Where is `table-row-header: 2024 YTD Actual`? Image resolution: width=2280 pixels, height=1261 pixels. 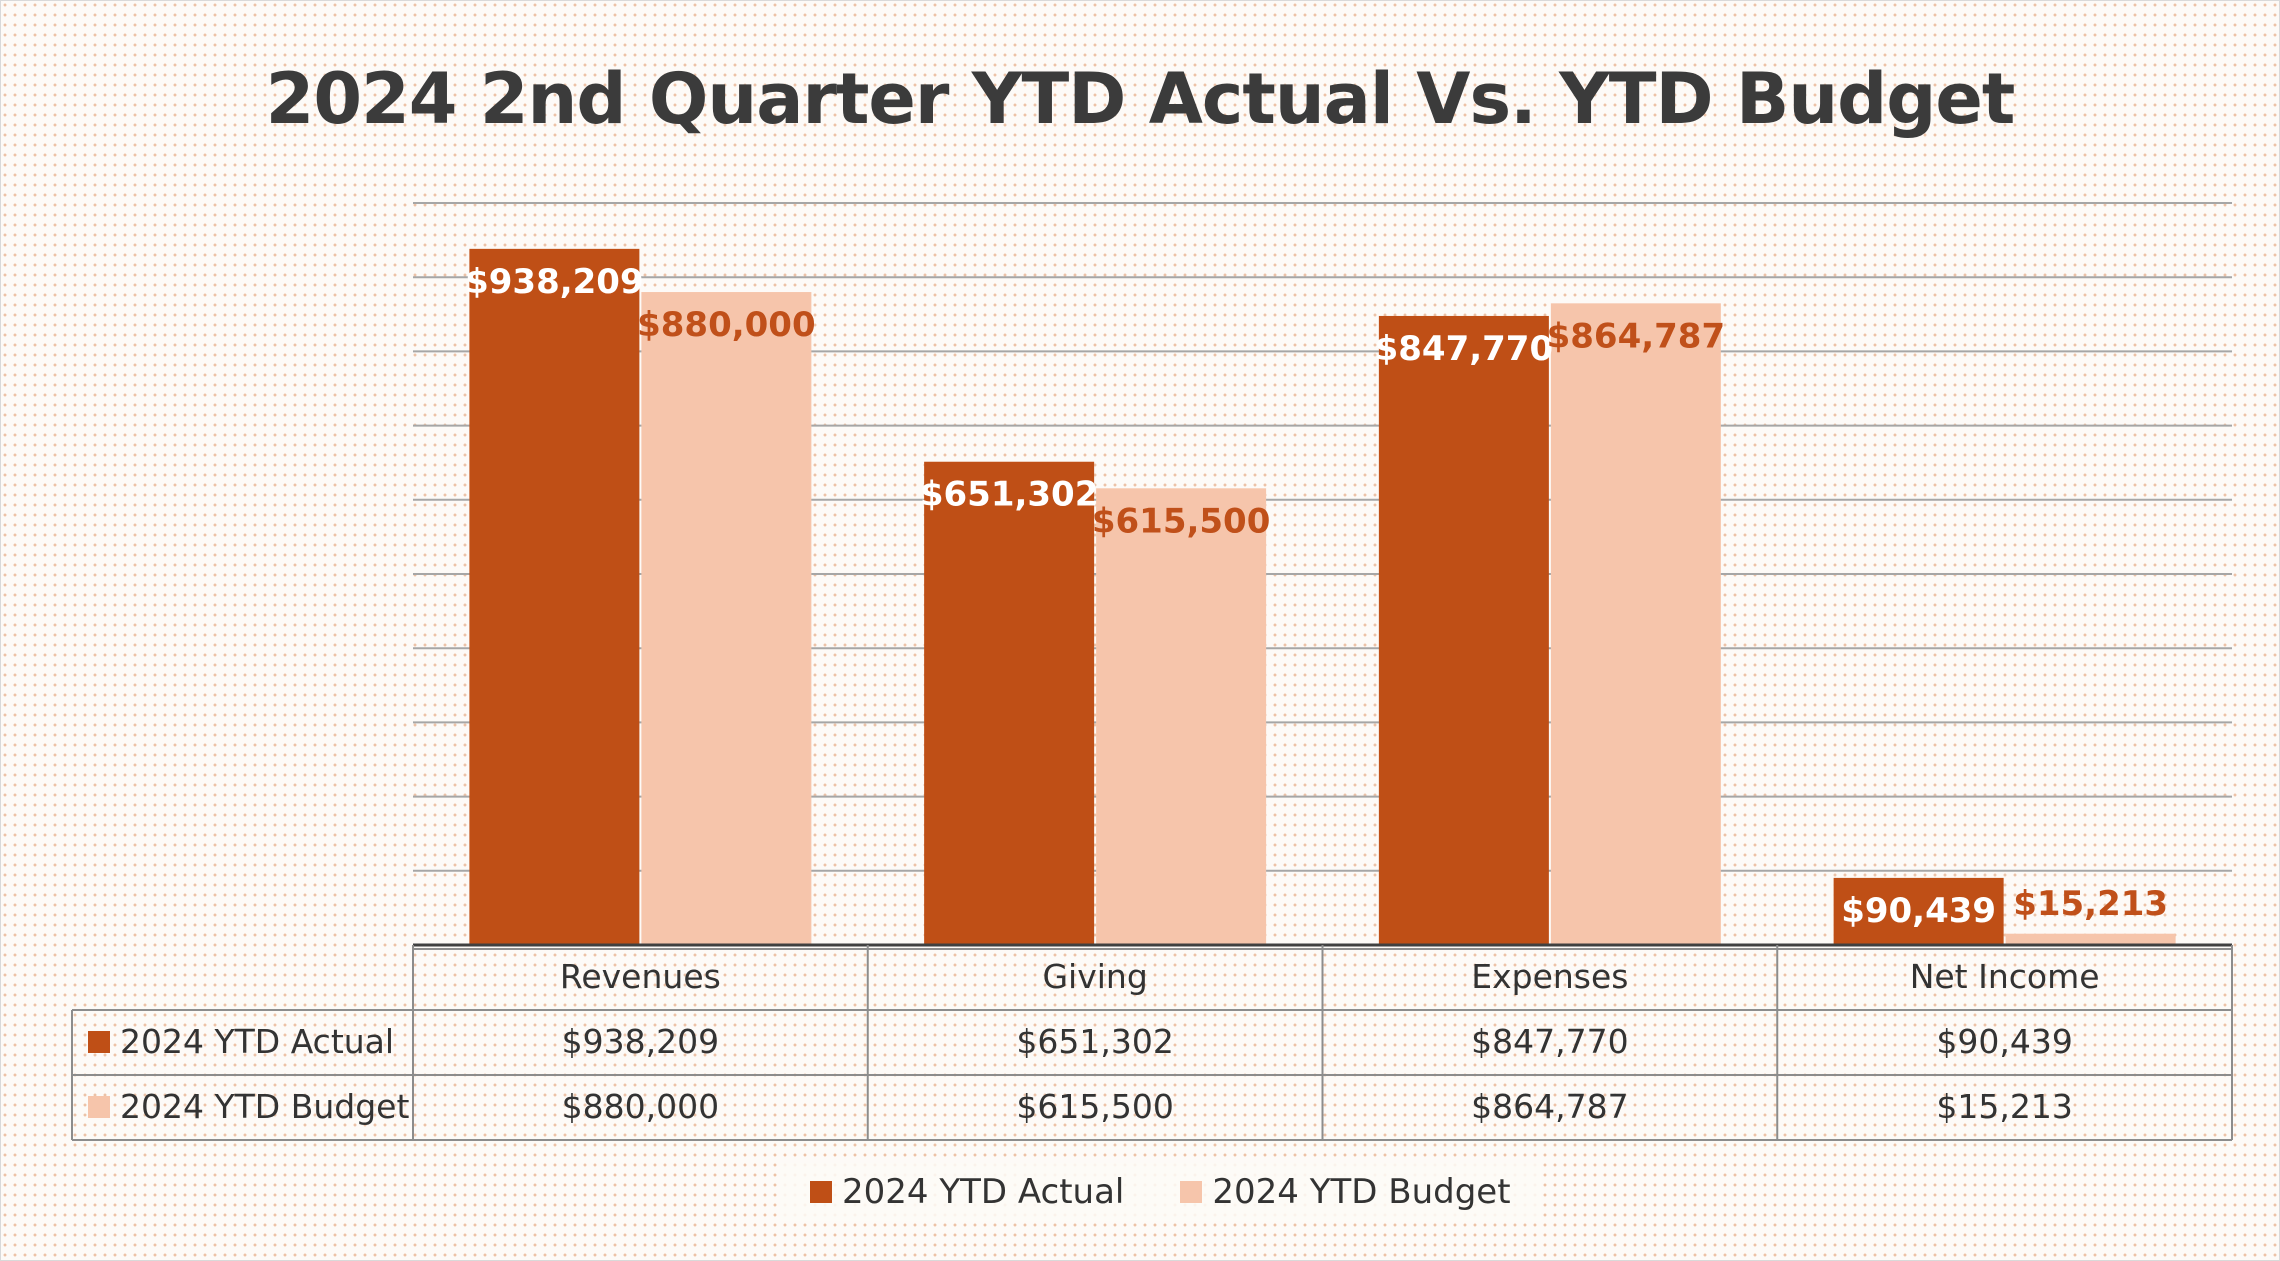
table-row-header: 2024 YTD Actual is located at coordinates (257, 1041).